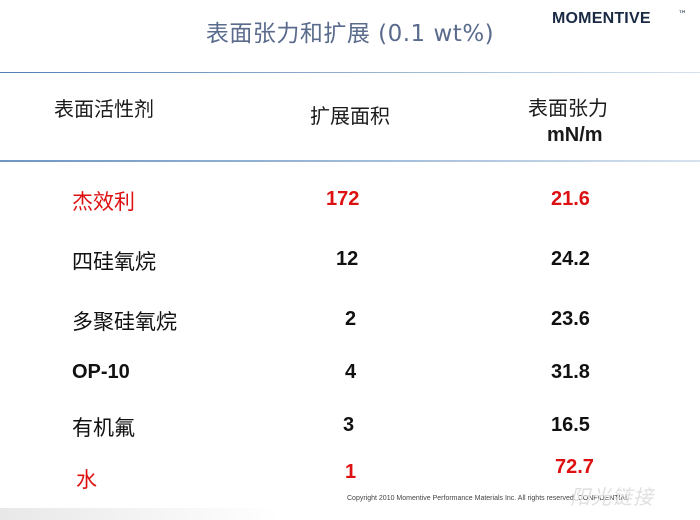  Describe the element at coordinates (350, 116) in the screenshot. I see `header-spread-area: 扩展面积` at that location.